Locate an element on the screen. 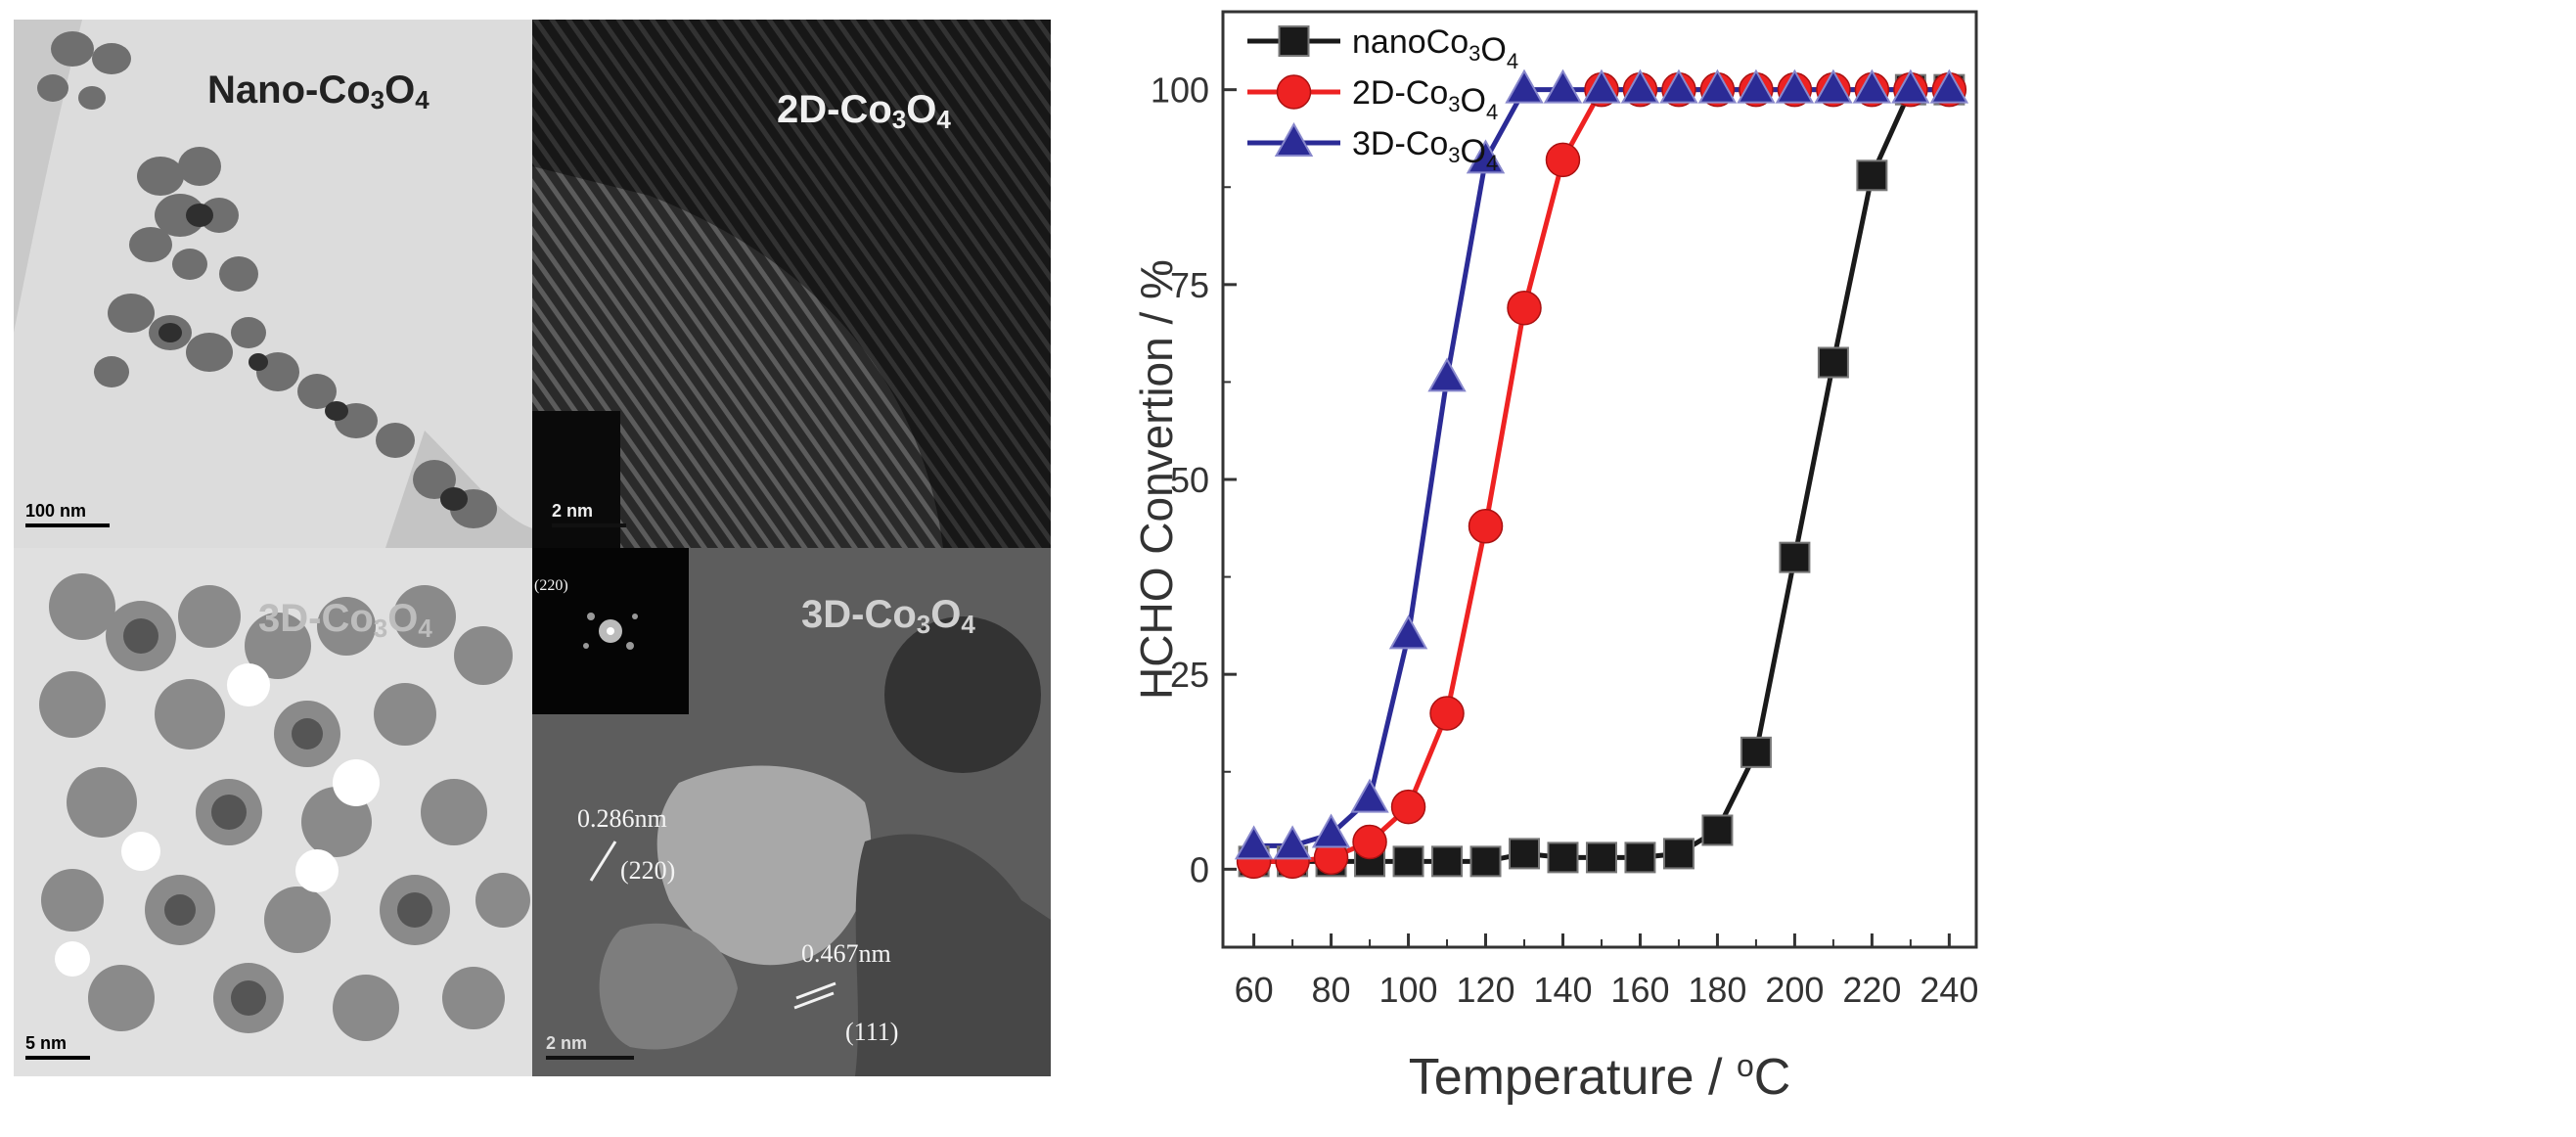  x-tick-label: 160 is located at coordinates (1639, 990).